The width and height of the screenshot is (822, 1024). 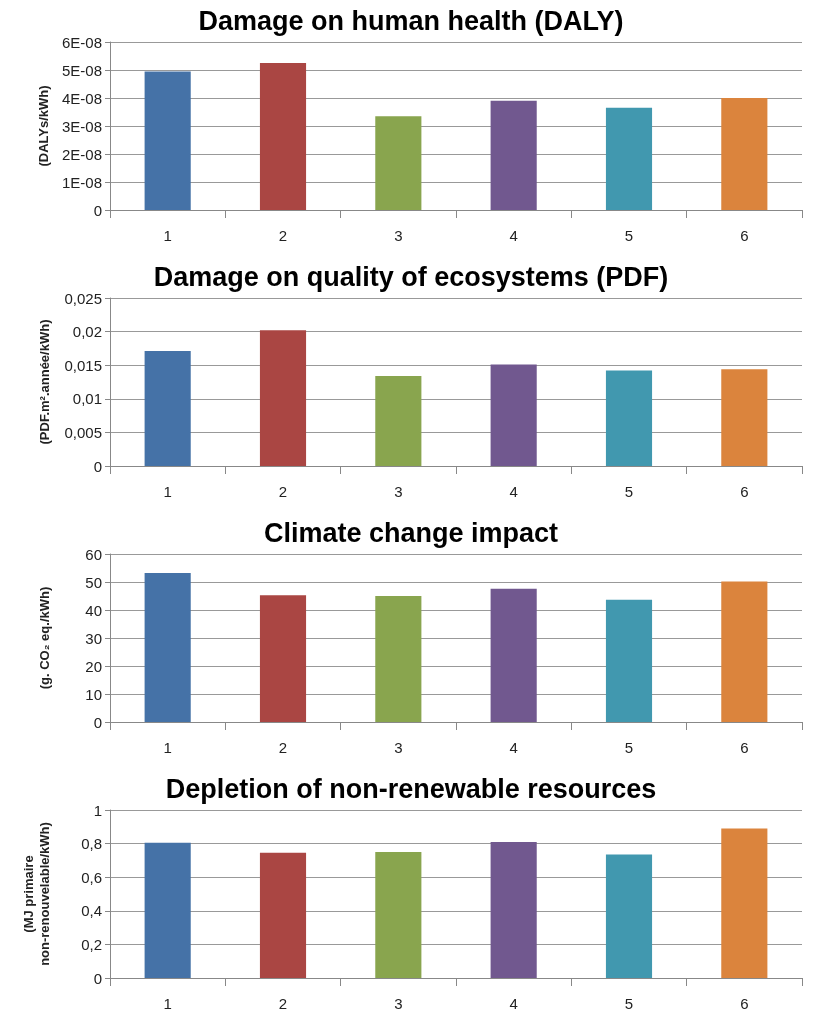 What do you see at coordinates (36, 894) in the screenshot?
I see `y-axis-title: (MJ primaire non-renouvelable/kWh)` at bounding box center [36, 894].